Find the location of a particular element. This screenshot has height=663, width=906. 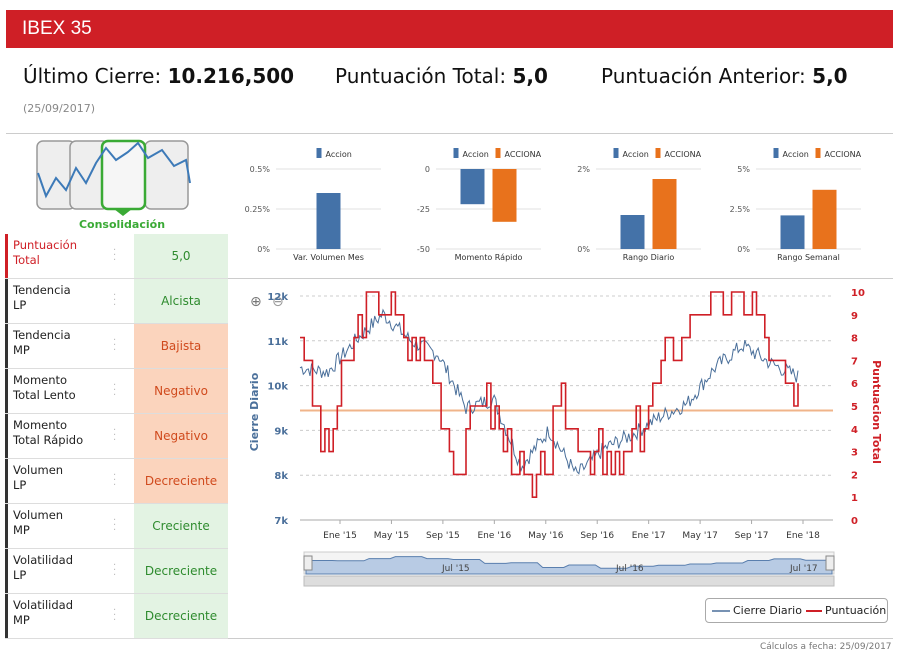

x-tick-label: Ene '16 is located at coordinates (494, 536).